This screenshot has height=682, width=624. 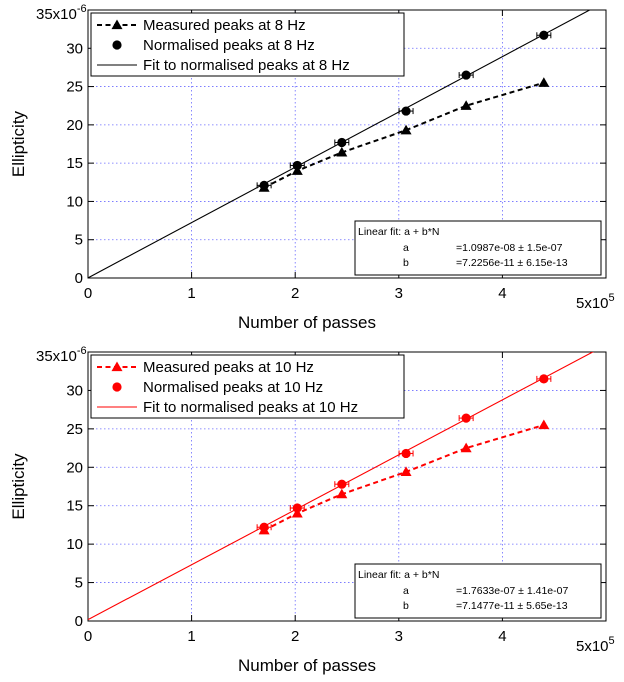 What do you see at coordinates (512, 591) in the screenshot?
I see `fit-param-value: =1.7633e-07 ± 1.41e-07` at bounding box center [512, 591].